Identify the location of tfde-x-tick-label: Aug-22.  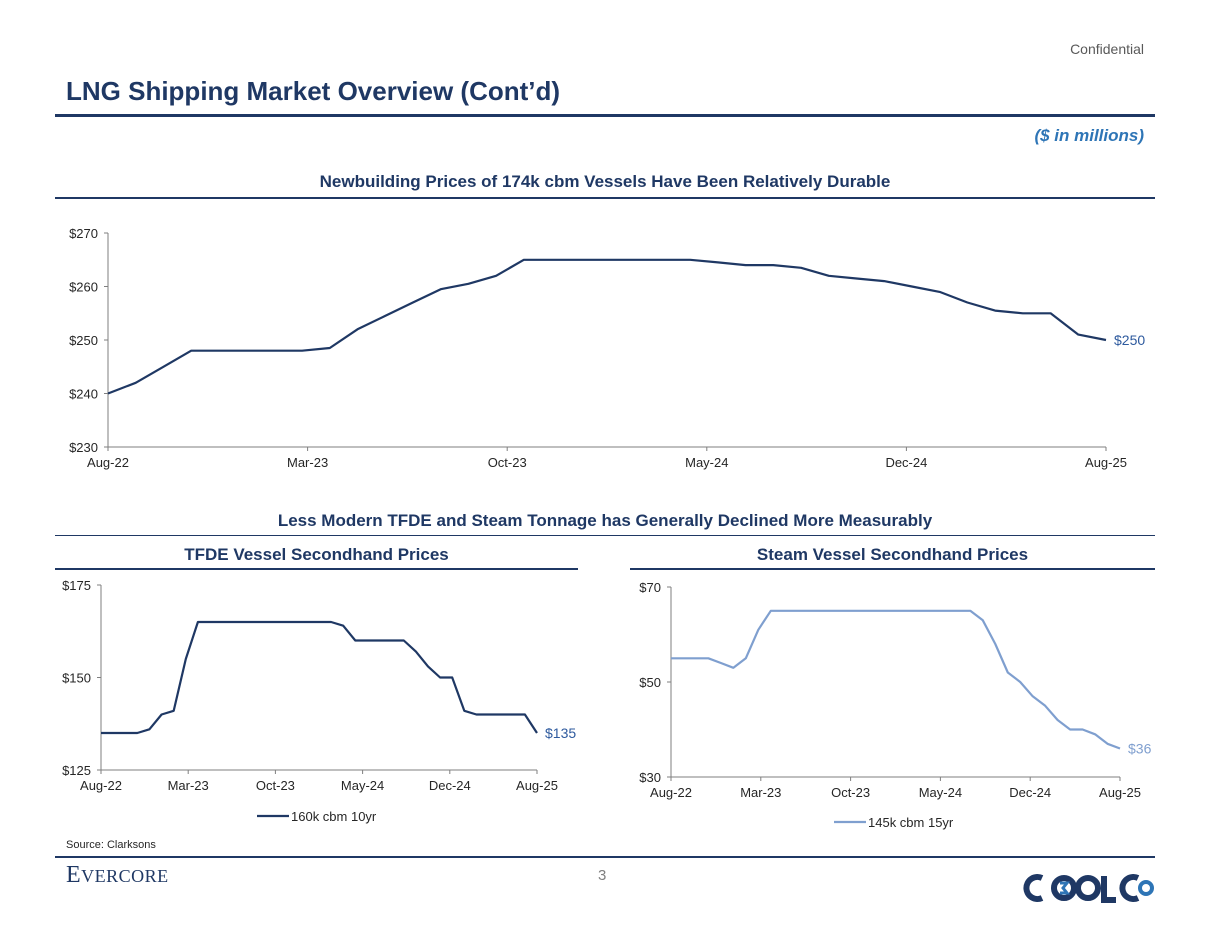
(101, 785).